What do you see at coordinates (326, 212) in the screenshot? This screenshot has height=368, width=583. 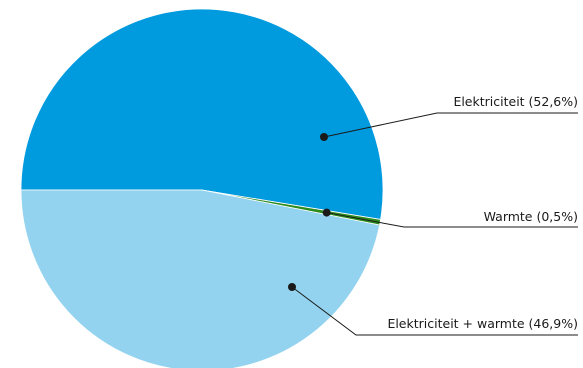 I see `callout-dot-warmte` at bounding box center [326, 212].